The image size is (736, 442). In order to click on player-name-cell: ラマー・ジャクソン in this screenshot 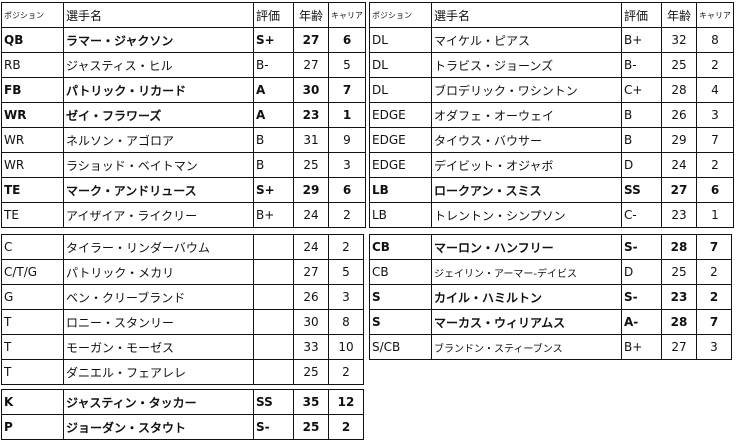, I will do `click(158, 40)`.